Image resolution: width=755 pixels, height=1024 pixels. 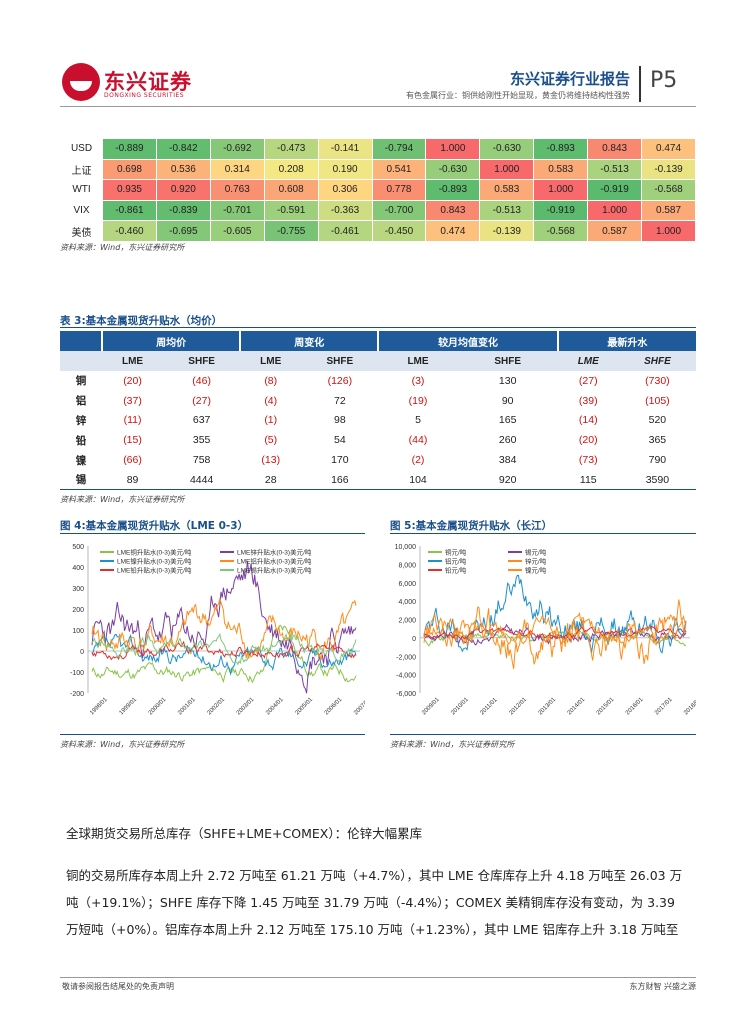 What do you see at coordinates (406, 676) in the screenshot?
I see `y-tick-label: -4,000` at bounding box center [406, 676].